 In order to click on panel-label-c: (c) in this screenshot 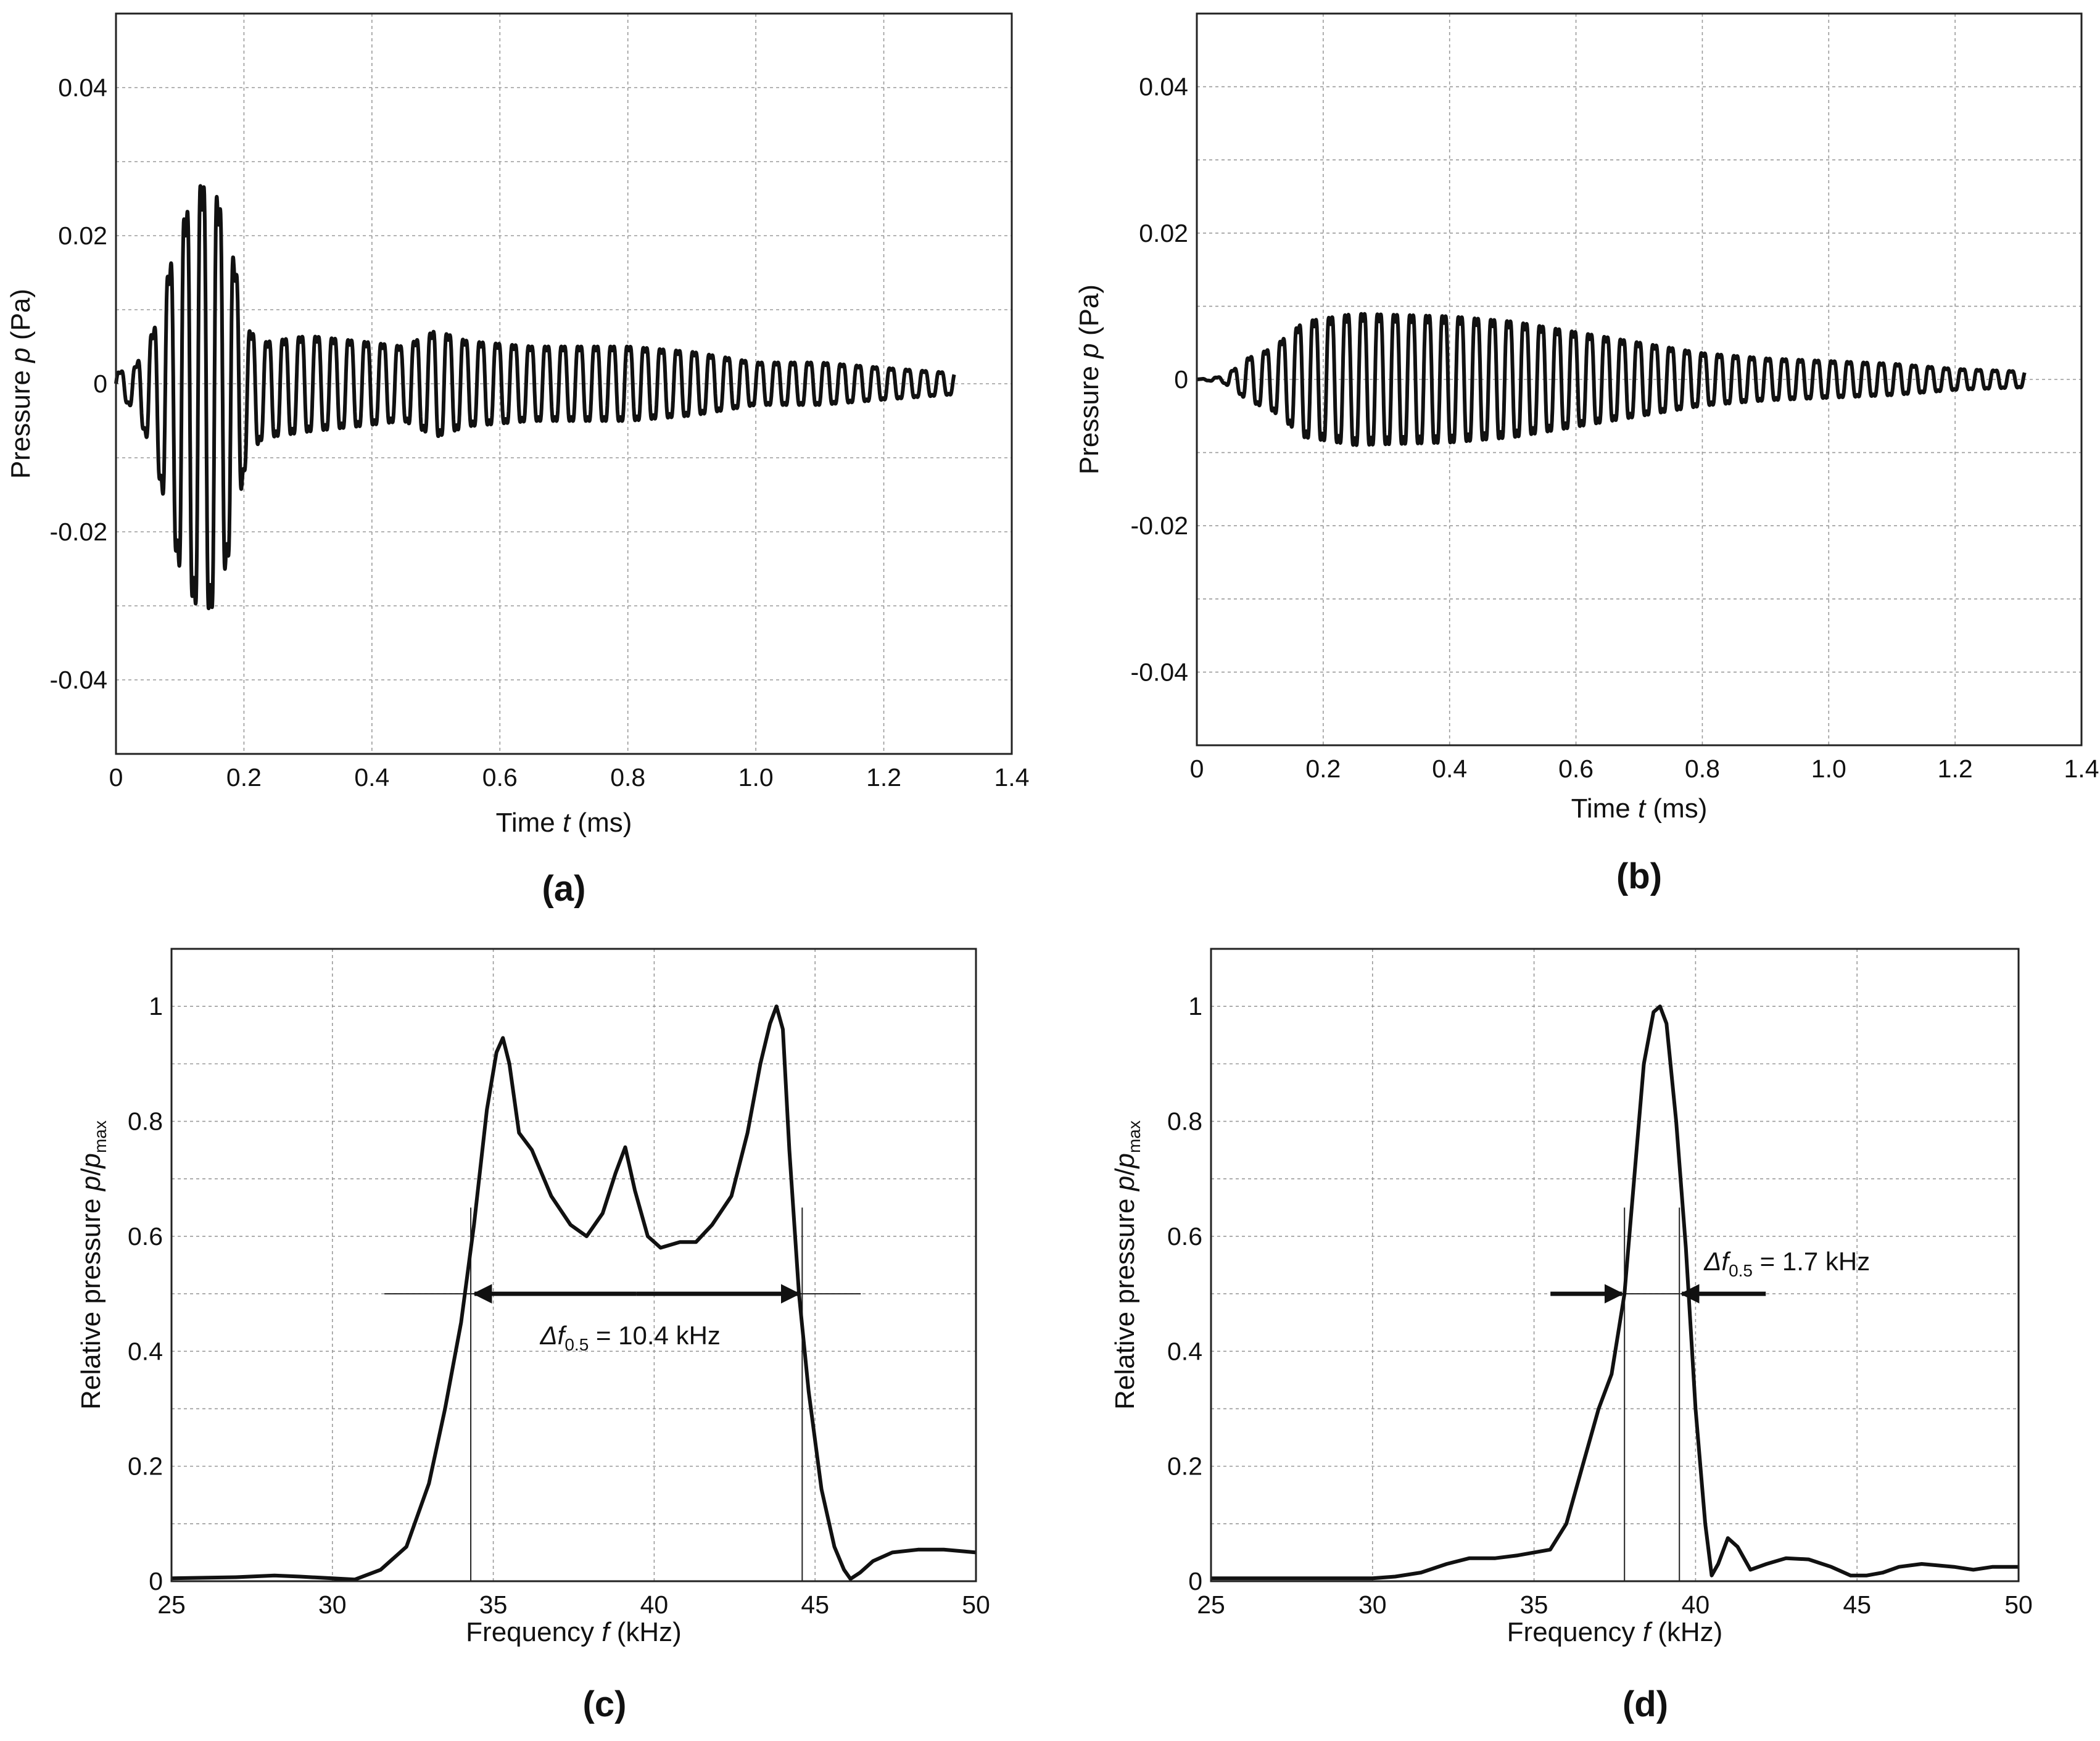, I will do `click(605, 1704)`.